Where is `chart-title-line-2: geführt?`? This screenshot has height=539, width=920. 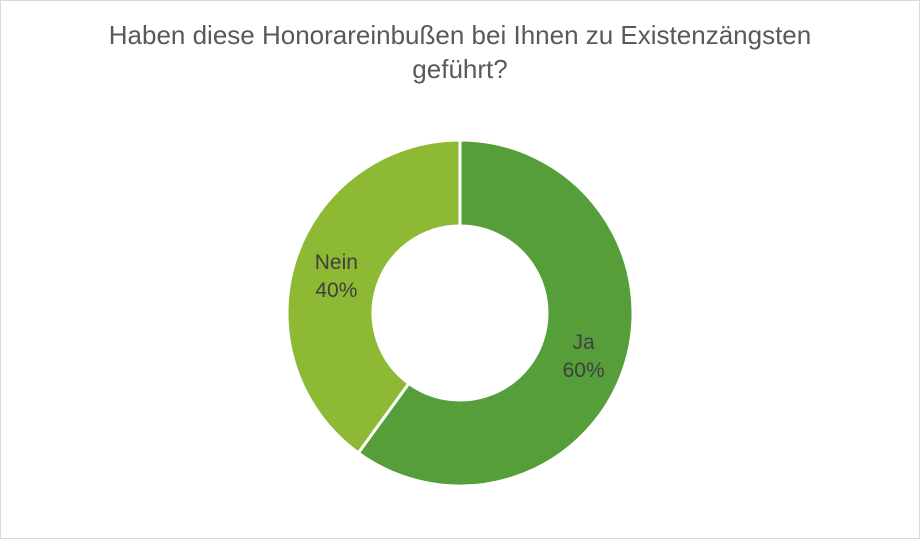
chart-title-line-2: geführt? is located at coordinates (460, 69).